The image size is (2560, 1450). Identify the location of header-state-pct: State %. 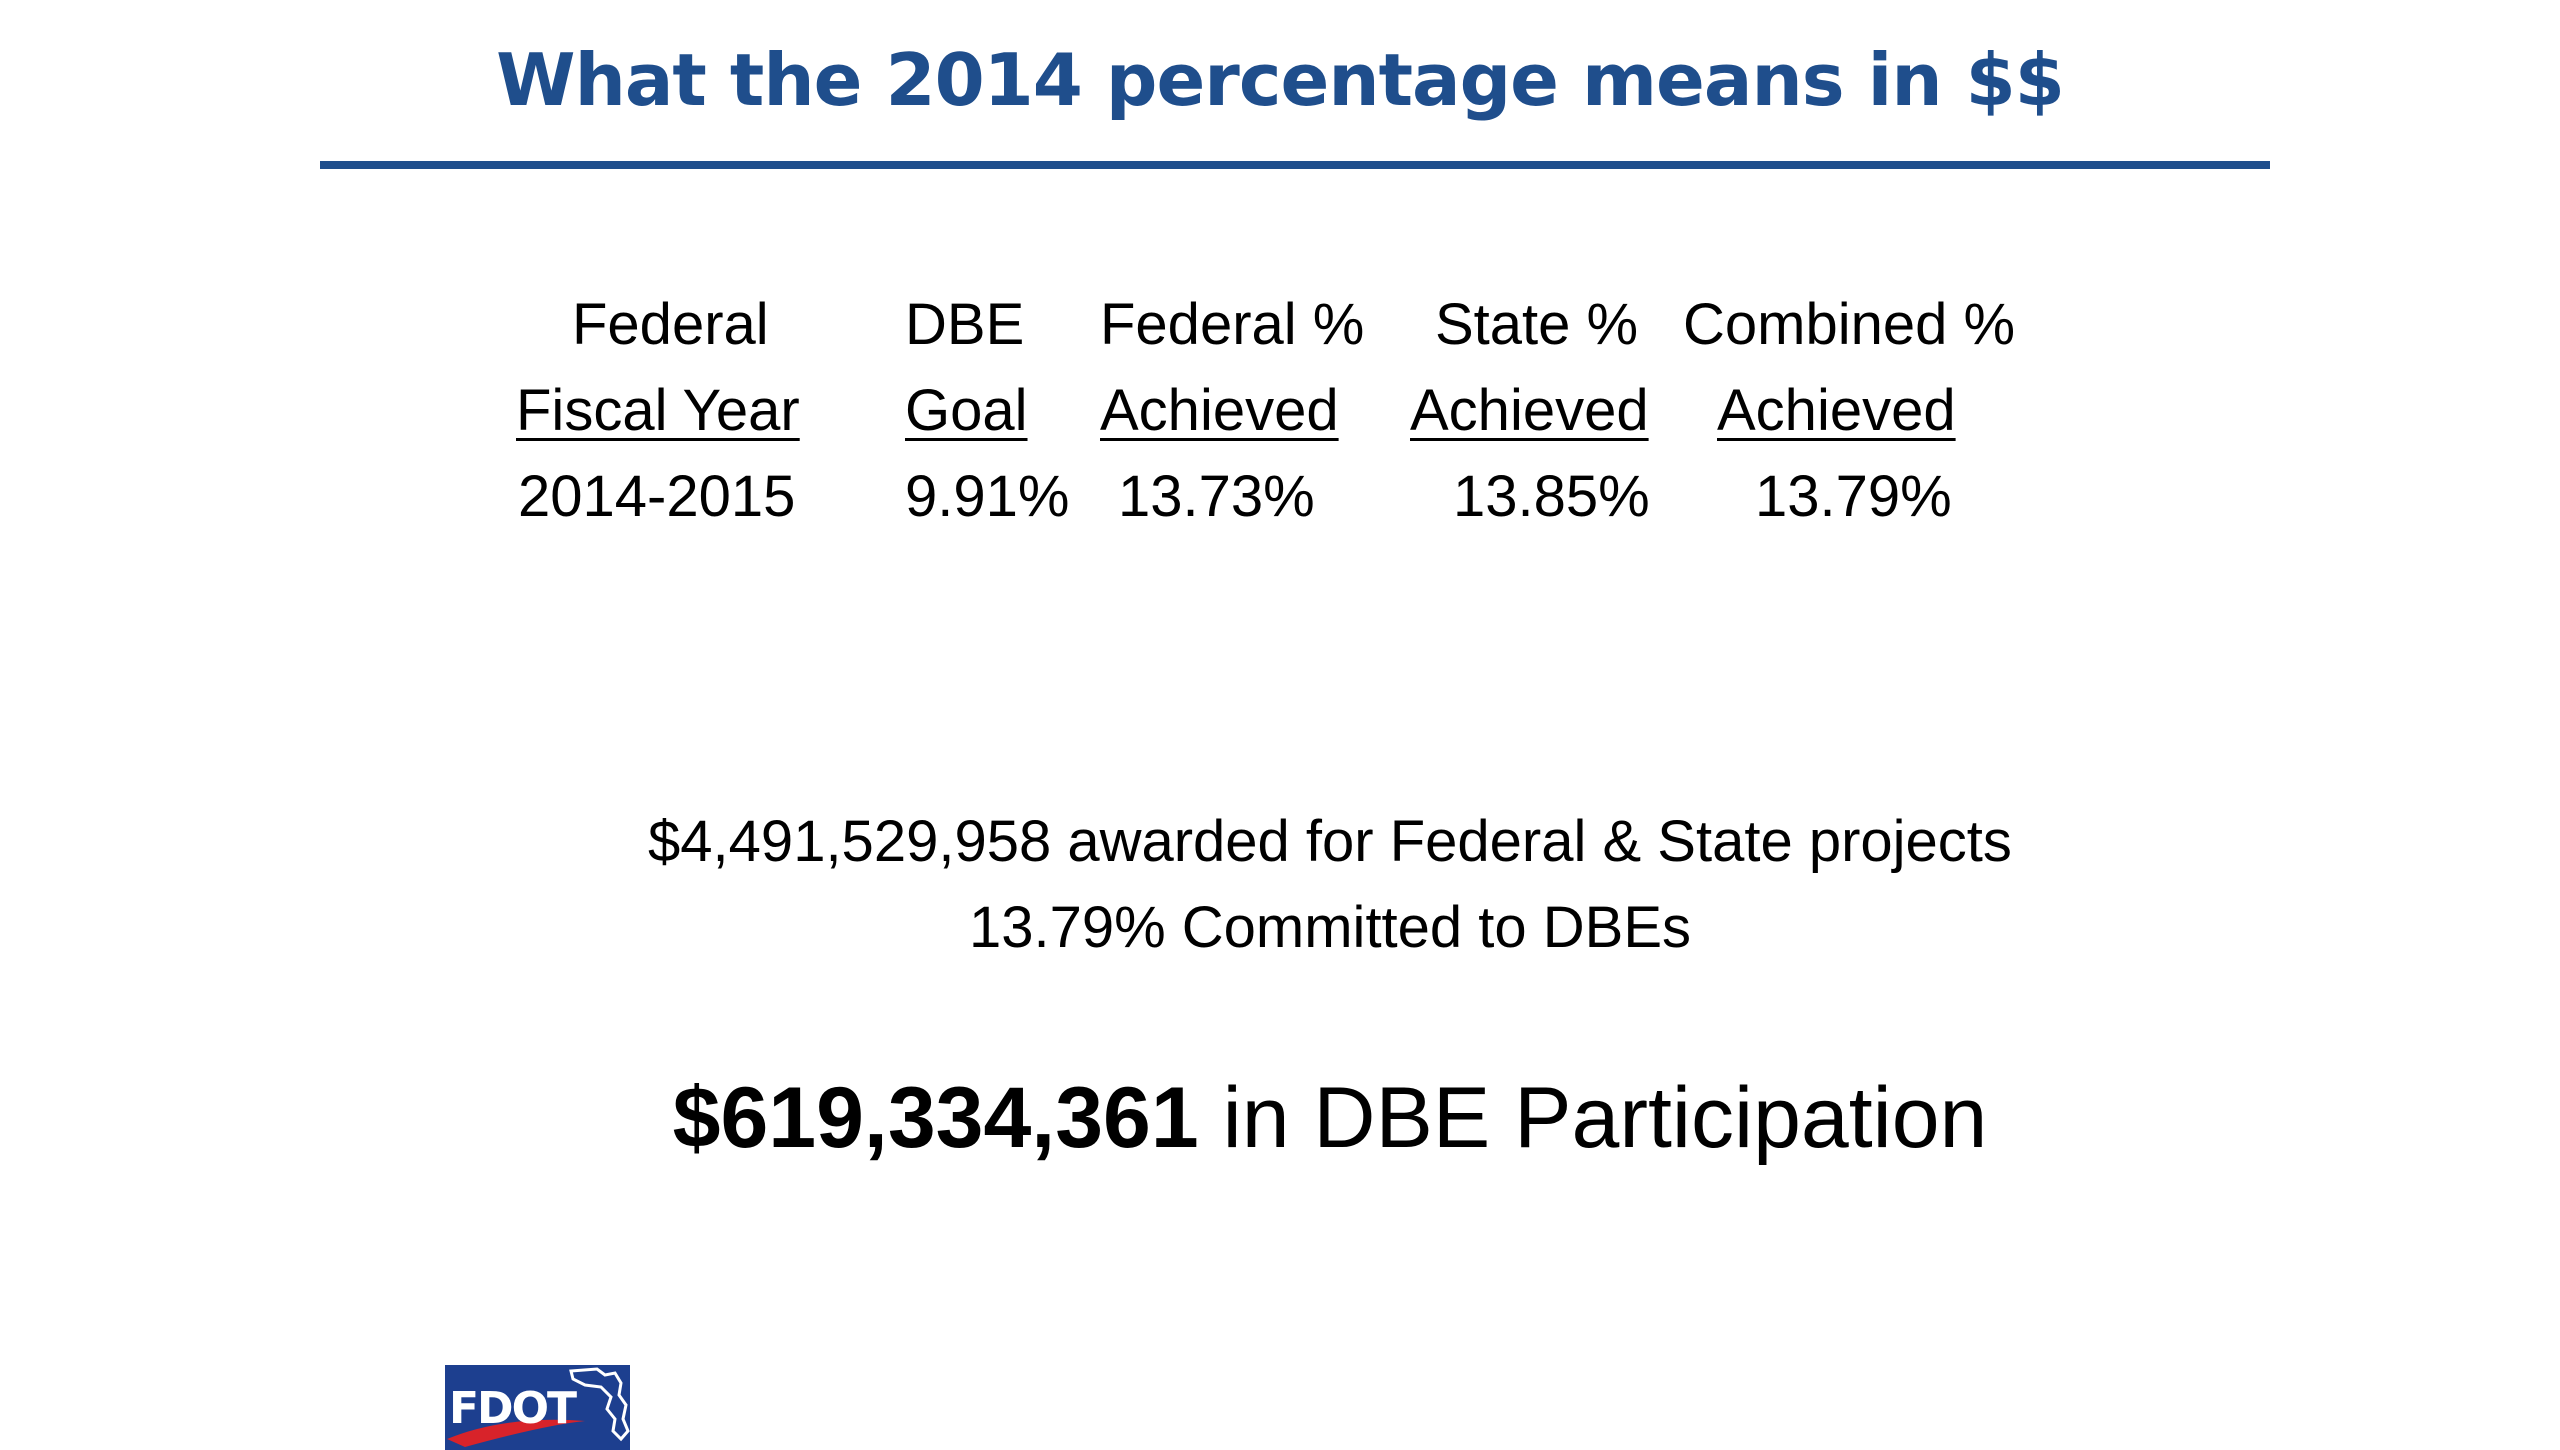
(1537, 324).